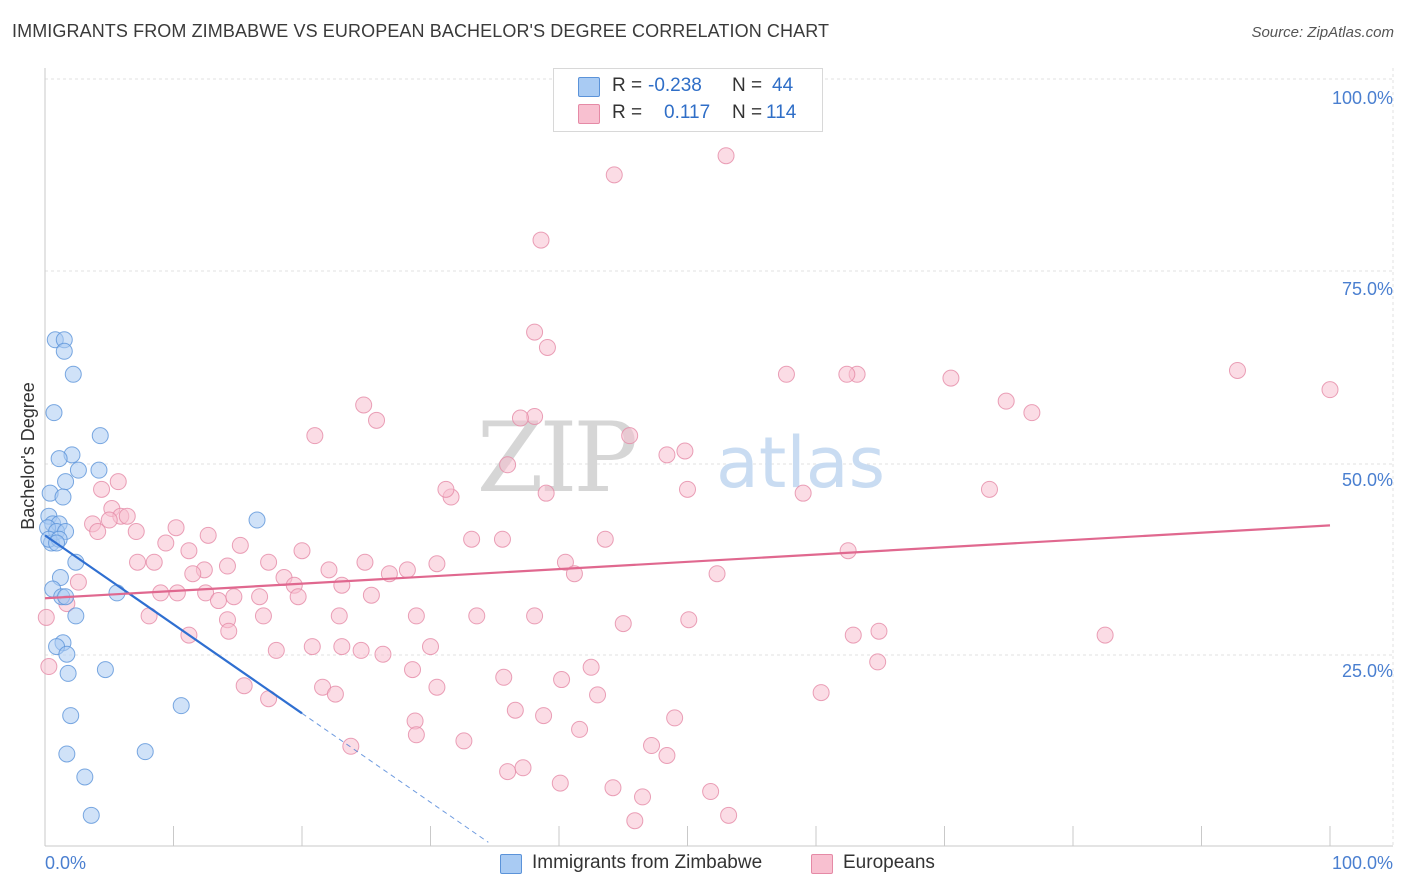 This screenshot has height=892, width=1406. I want to click on legend-swatch-europeans, so click(822, 864).